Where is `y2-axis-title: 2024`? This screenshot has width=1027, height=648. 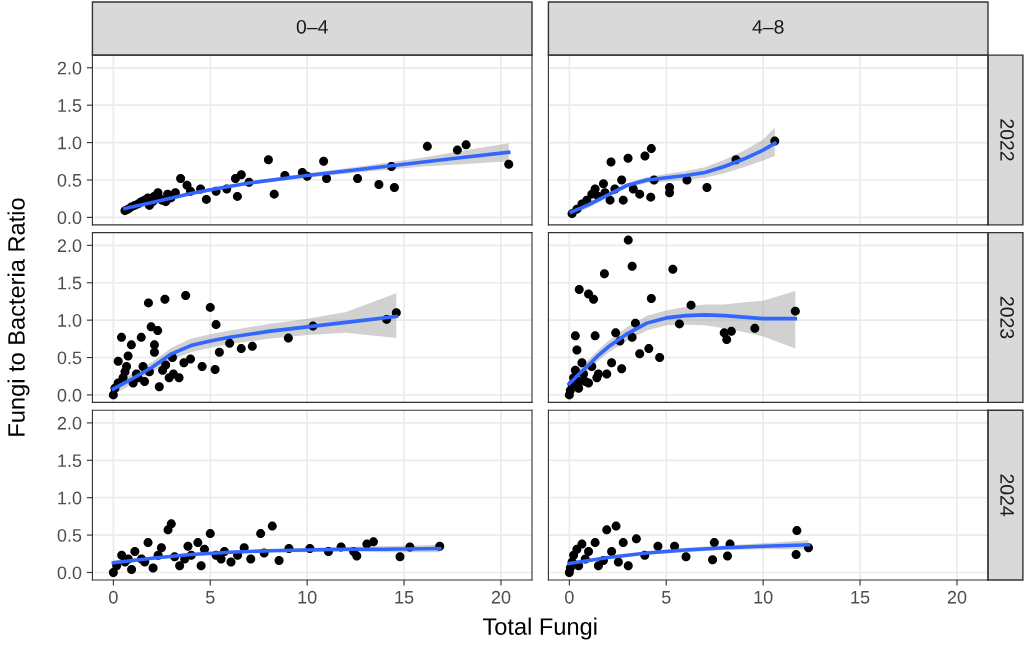
y2-axis-title: 2024 is located at coordinates (1007, 495).